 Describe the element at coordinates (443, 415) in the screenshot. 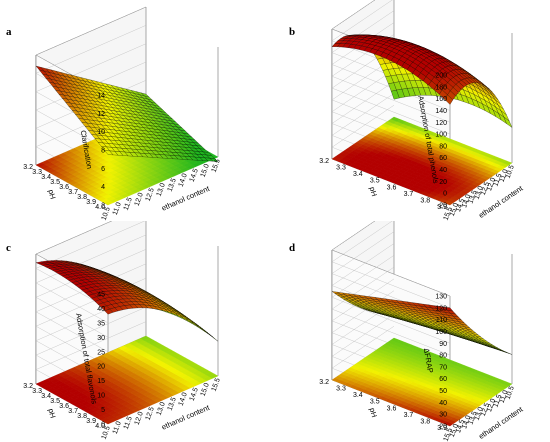

I see `z-tick-label: 30` at that location.